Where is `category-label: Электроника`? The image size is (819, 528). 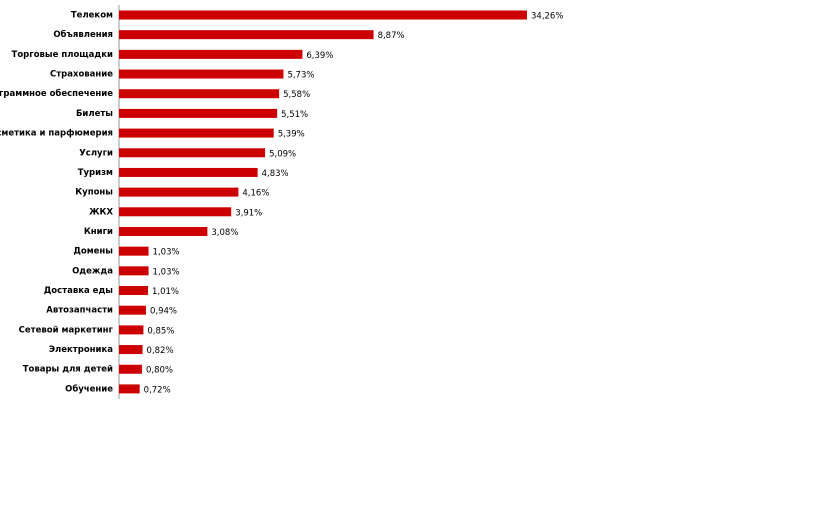 category-label: Электроника is located at coordinates (81, 350).